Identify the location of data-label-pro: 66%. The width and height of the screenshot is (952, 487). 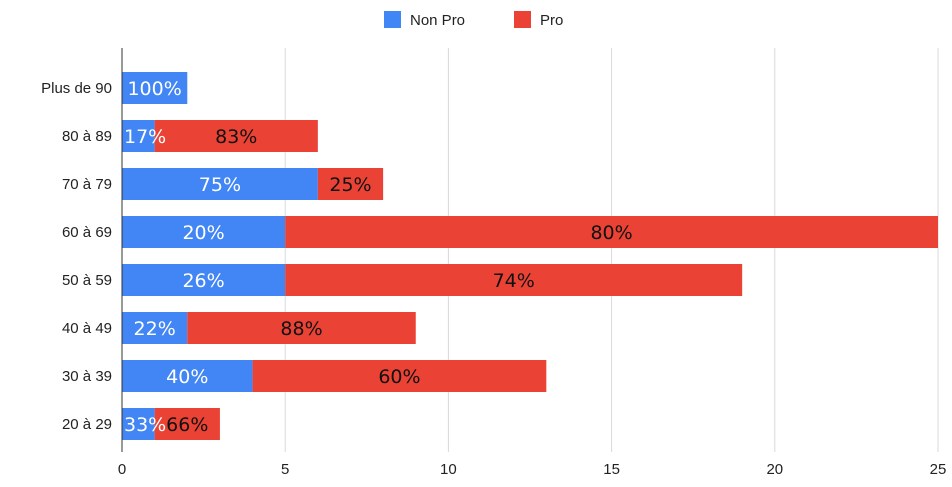
(187, 425).